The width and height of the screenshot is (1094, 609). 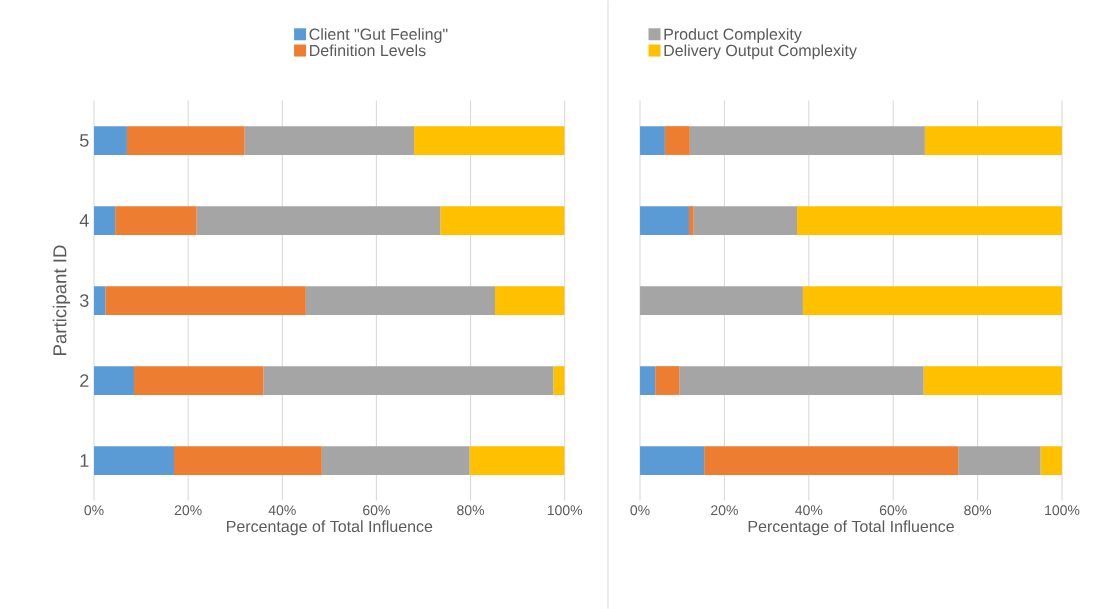 I want to click on legend-label: Delivery Output Complexity, so click(x=760, y=52).